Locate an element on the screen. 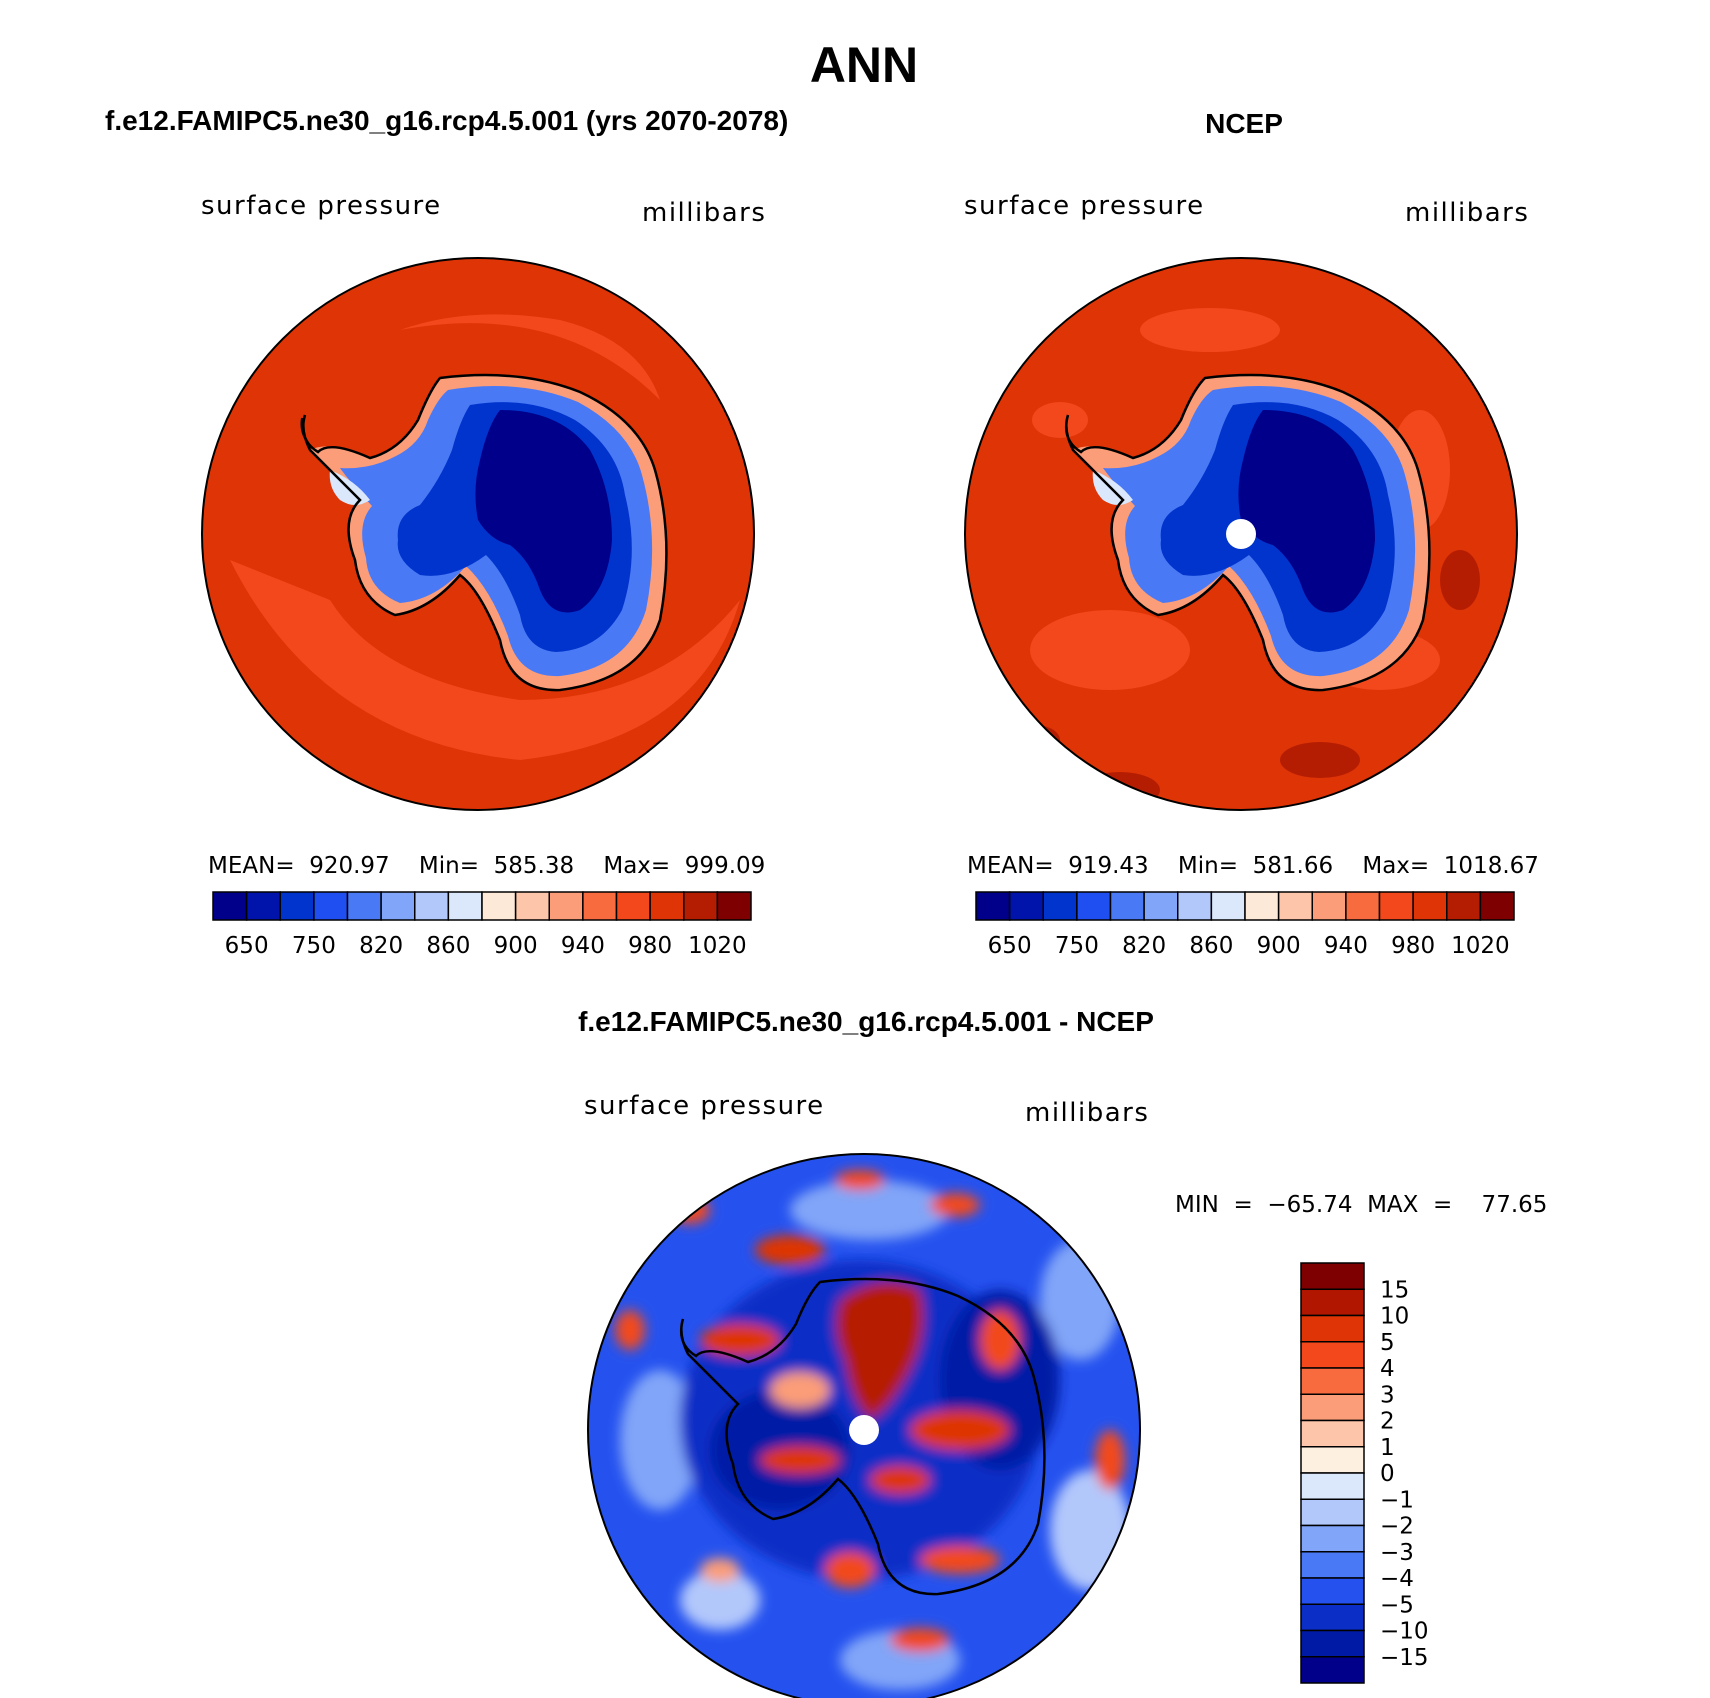 Image resolution: width=1710 pixels, height=1698 pixels. diff-colorbar-tick-label: −3 is located at coordinates (1397, 1553).